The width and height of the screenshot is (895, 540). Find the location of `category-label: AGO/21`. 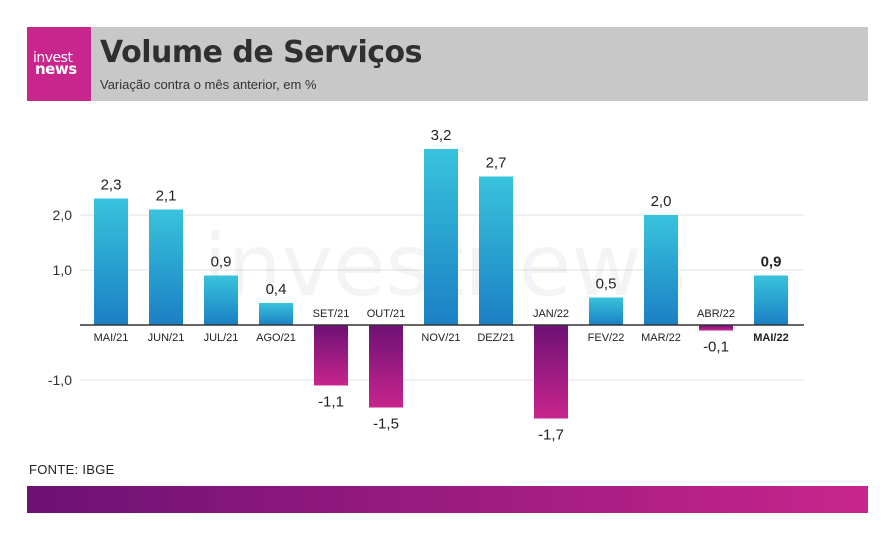

category-label: AGO/21 is located at coordinates (276, 338).